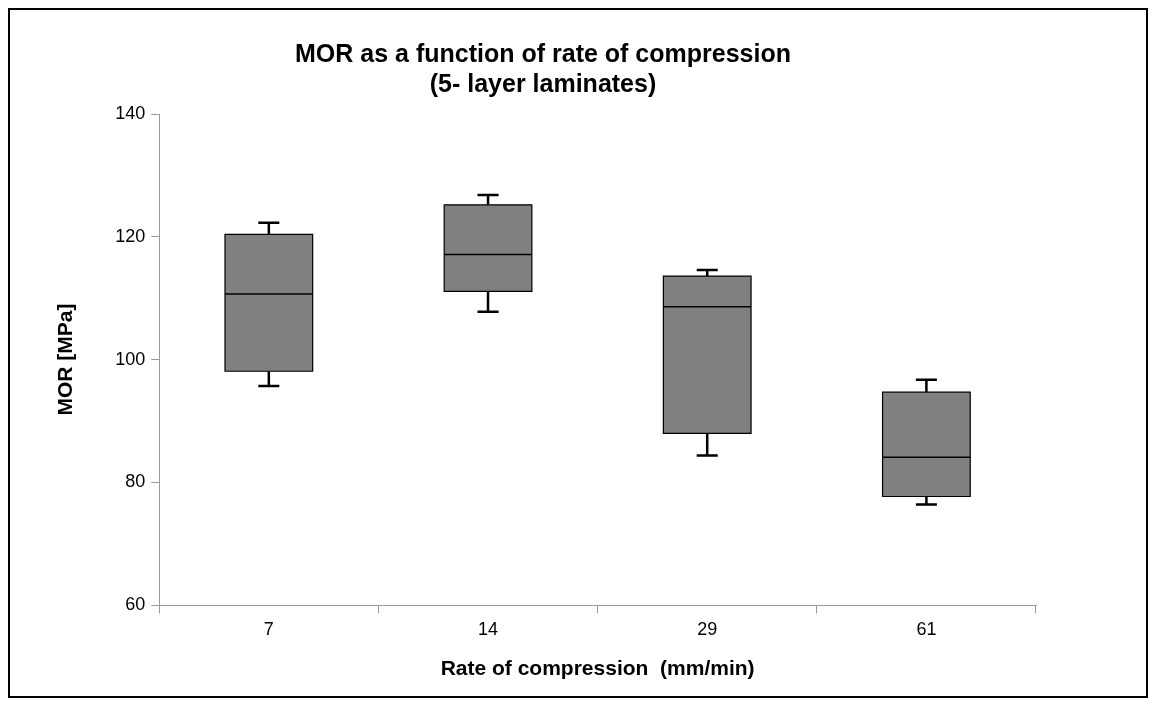  I want to click on x-tick-label: 29, so click(707, 628).